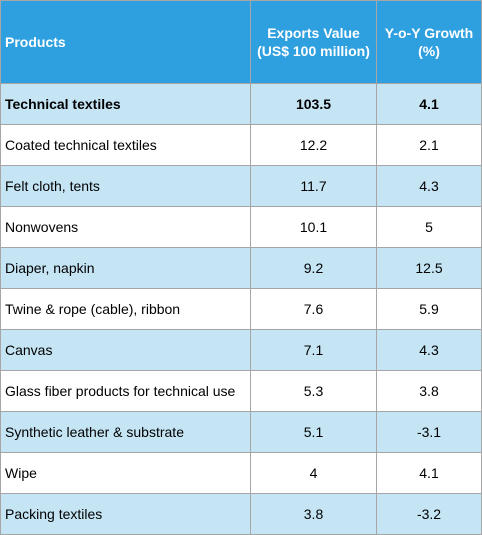 The image size is (482, 535). Describe the element at coordinates (429, 145) in the screenshot. I see `growth-cell: 2.1` at that location.